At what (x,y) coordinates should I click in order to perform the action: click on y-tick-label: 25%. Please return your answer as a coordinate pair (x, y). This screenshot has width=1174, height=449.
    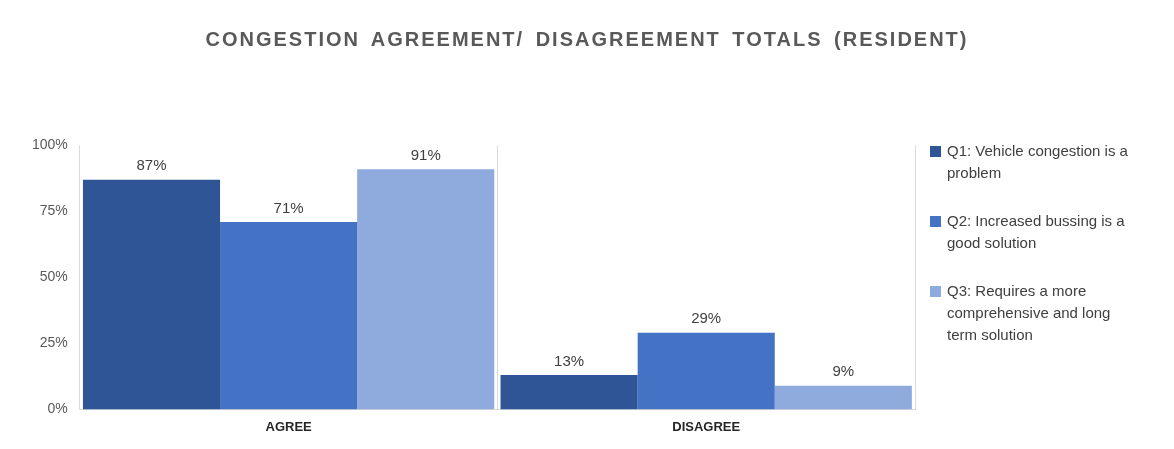
    Looking at the image, I should click on (53, 342).